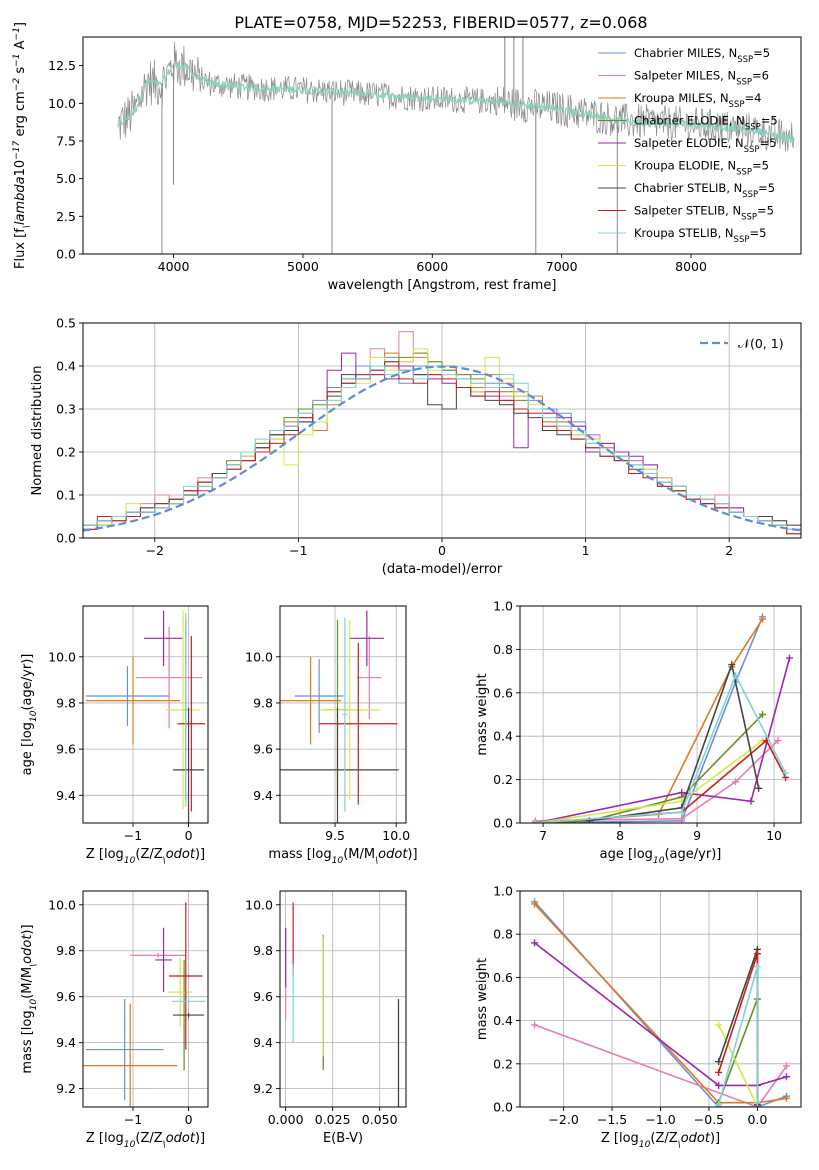 This screenshot has height=1170, width=819. Describe the element at coordinates (66, 216) in the screenshot. I see `y-tick-label: 2.5` at that location.